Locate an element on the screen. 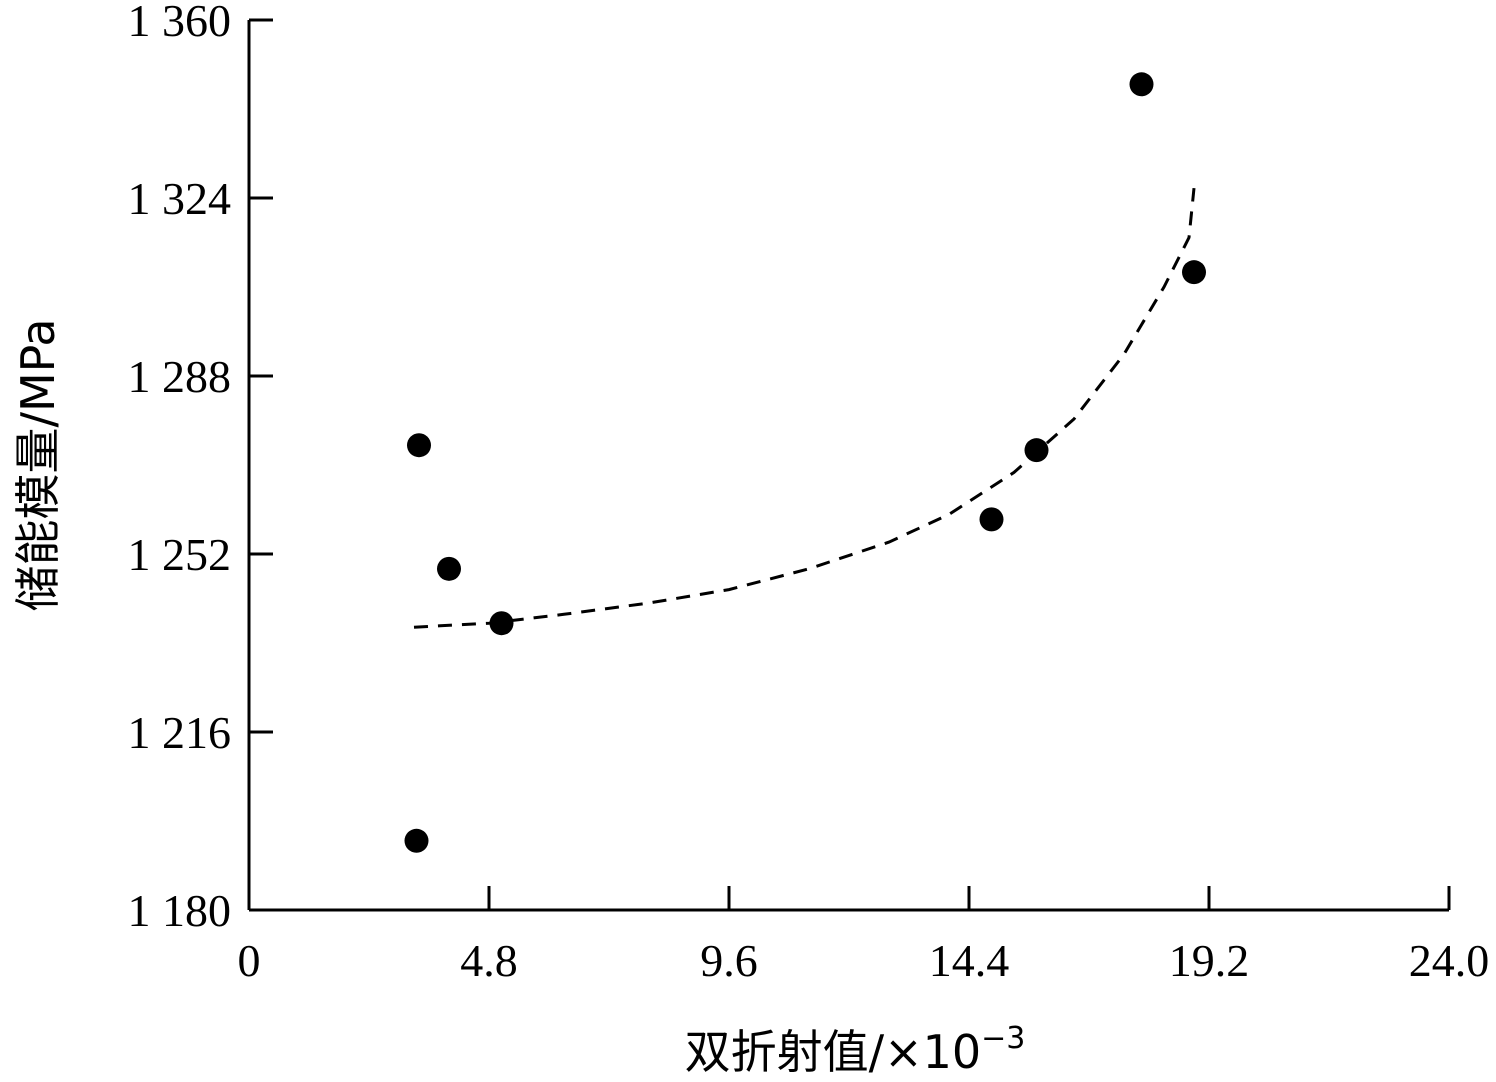 This screenshot has height=1082, width=1496. x-tick-label: 24.0 is located at coordinates (1449, 960).